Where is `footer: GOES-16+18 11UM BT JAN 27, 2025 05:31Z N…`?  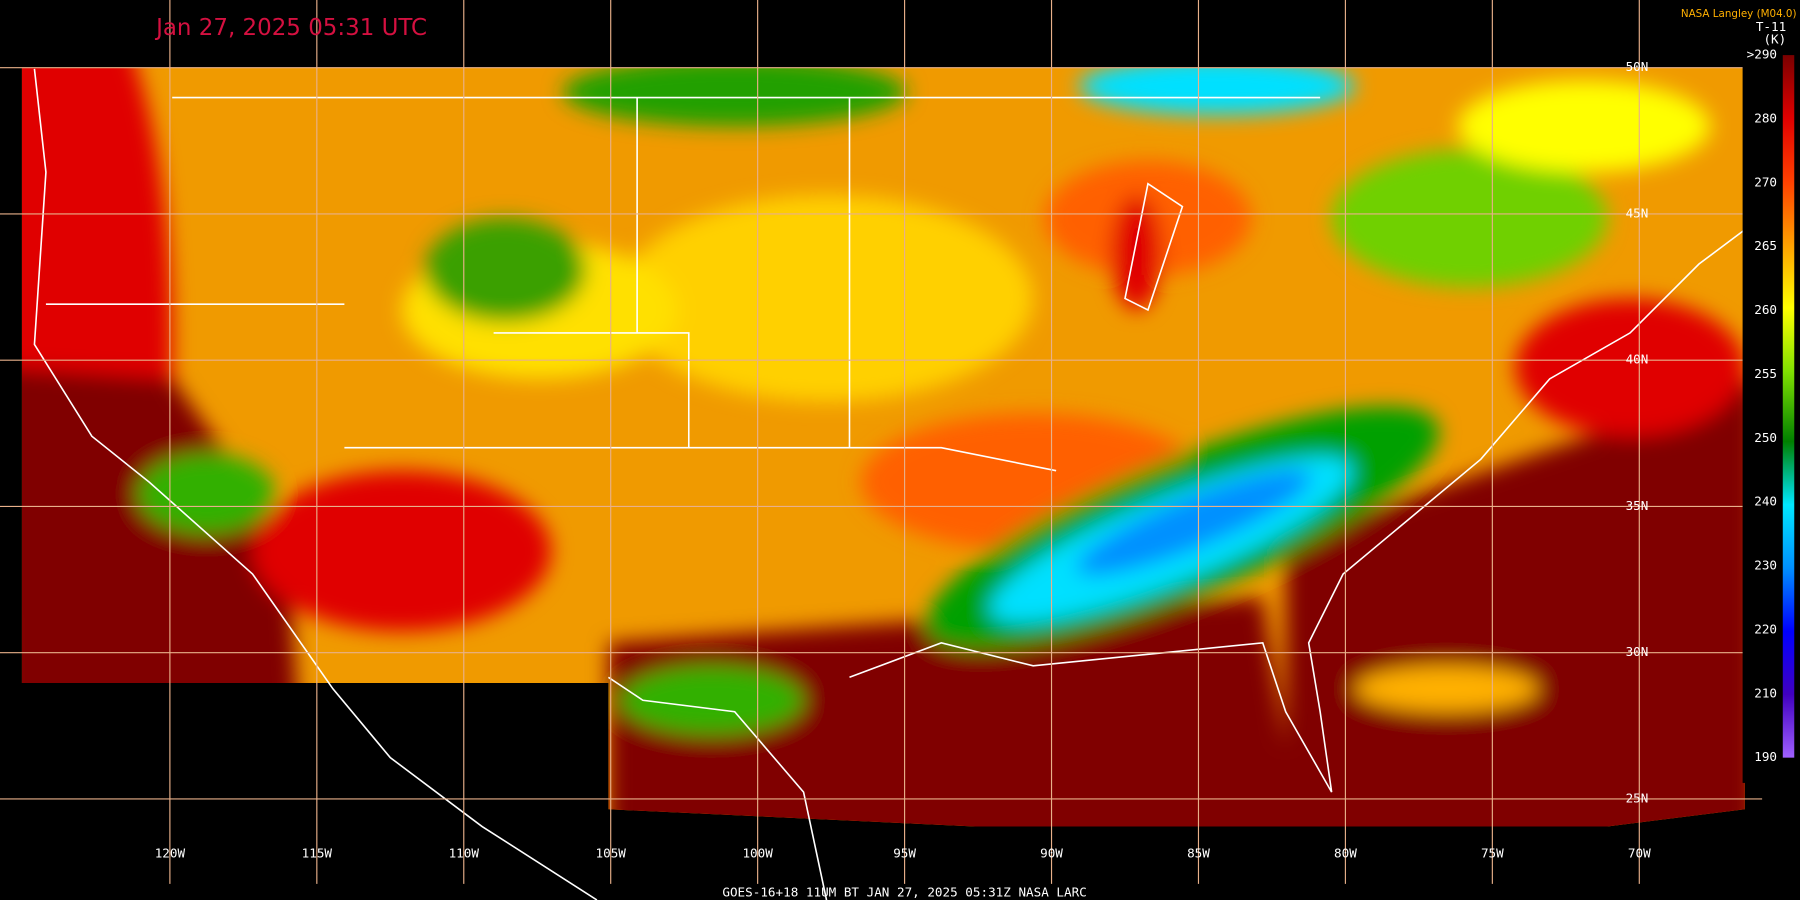
footer: GOES-16+18 11UM BT JAN 27, 2025 05:31Z N… is located at coordinates (904, 892).